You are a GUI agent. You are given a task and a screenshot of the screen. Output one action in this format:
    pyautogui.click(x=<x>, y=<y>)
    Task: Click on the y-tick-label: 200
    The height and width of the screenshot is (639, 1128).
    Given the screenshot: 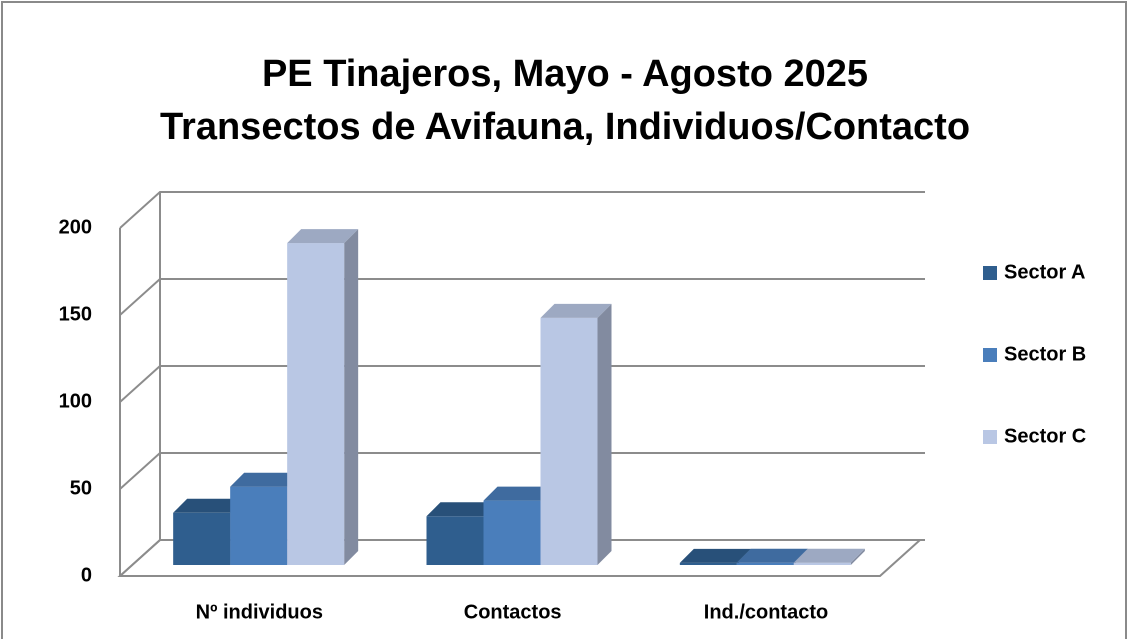 What is the action you would take?
    pyautogui.click(x=75, y=227)
    